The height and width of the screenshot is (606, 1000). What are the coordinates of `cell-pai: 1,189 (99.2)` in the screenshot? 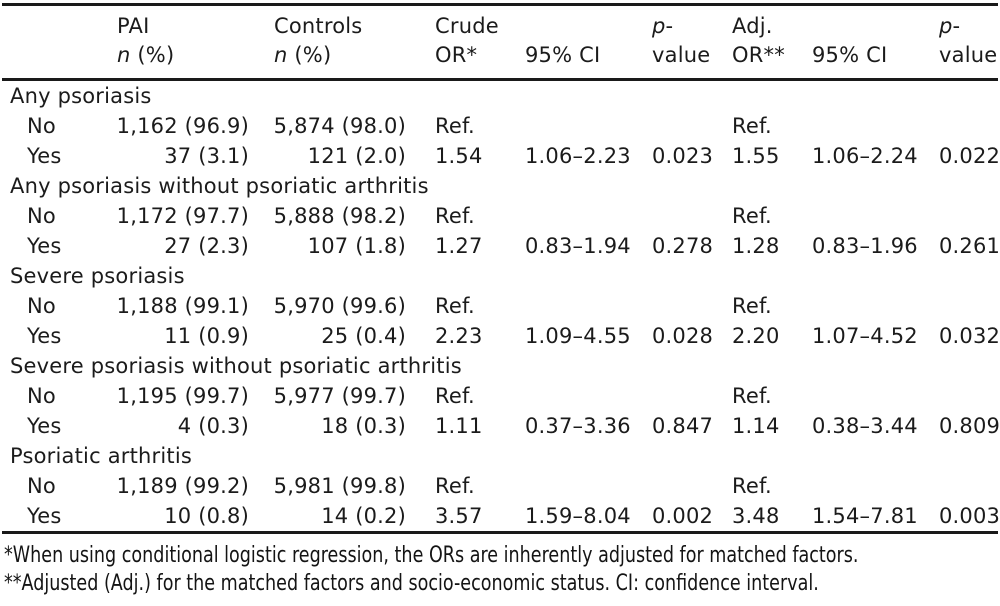 It's located at (182, 486).